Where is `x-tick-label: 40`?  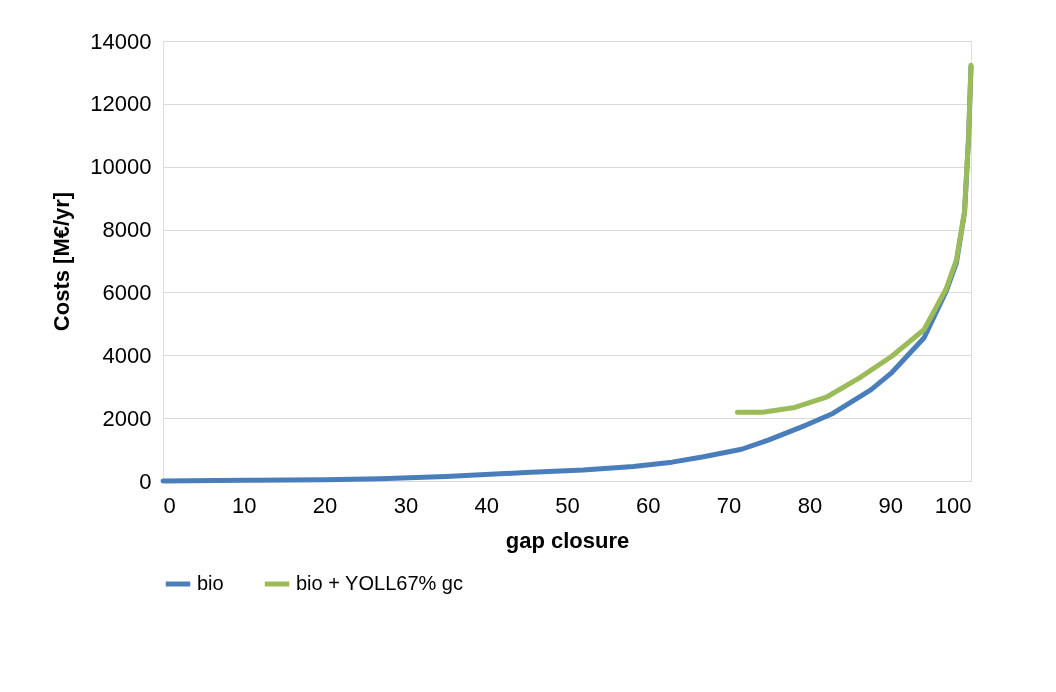
x-tick-label: 40 is located at coordinates (486, 505).